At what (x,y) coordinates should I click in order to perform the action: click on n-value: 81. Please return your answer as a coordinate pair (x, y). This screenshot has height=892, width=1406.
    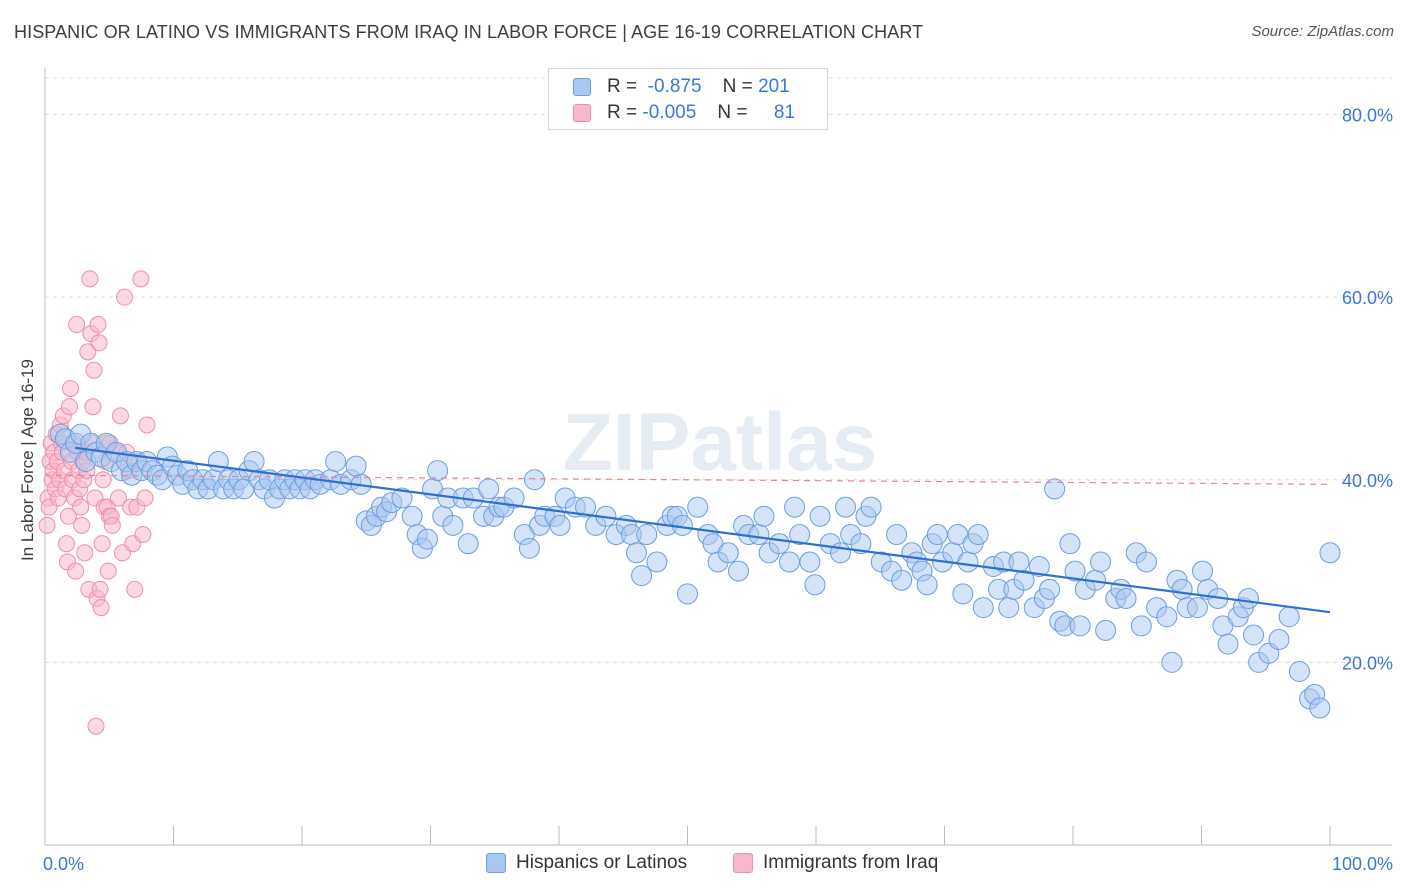
    Looking at the image, I should click on (784, 112).